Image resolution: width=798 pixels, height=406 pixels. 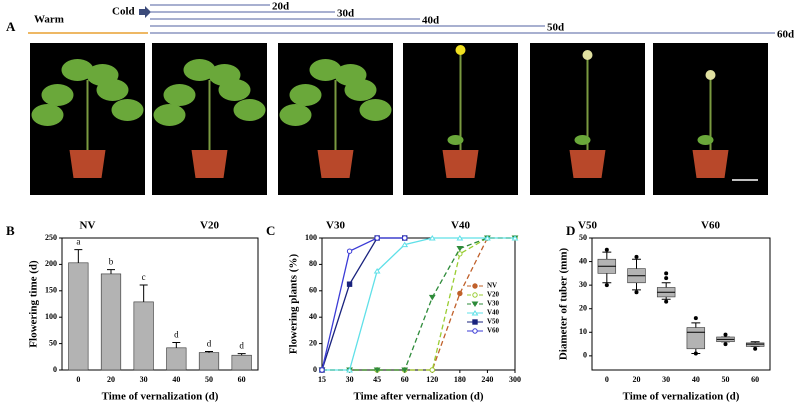 I want to click on x-tick-label: 40, so click(x=696, y=379).